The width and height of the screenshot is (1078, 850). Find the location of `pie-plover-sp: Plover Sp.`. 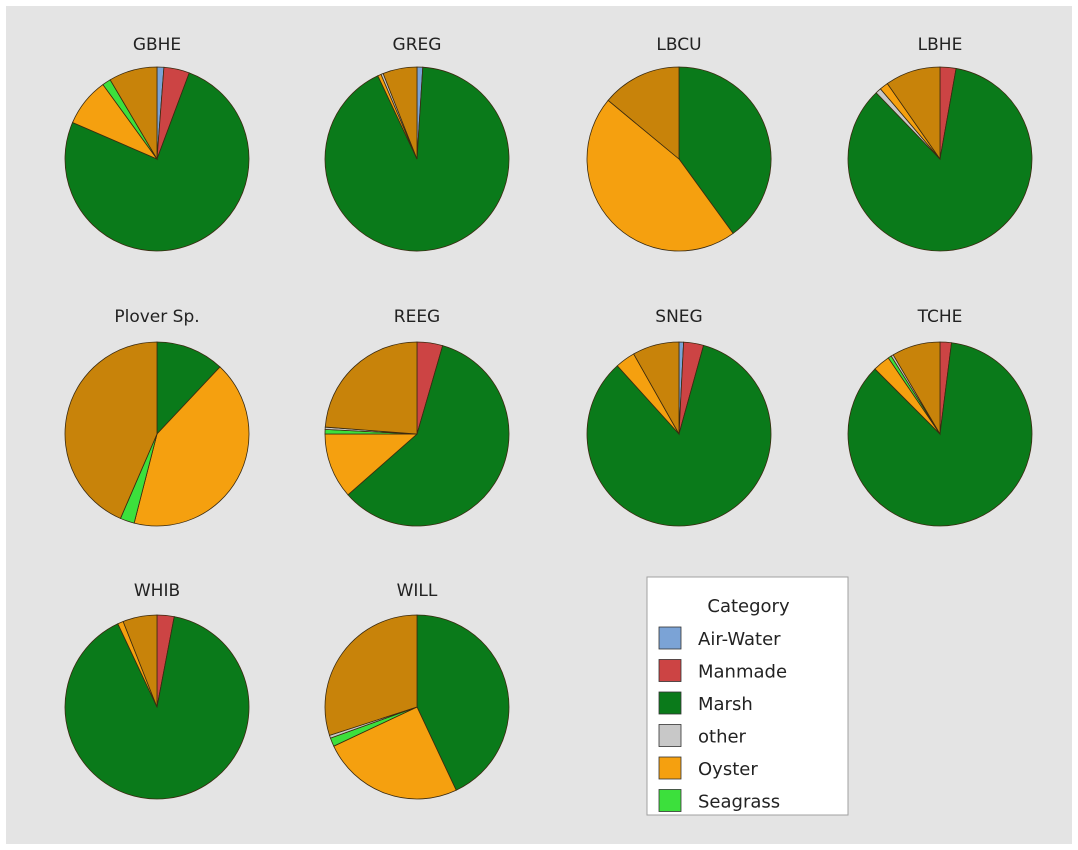

pie-plover-sp: Plover Sp. is located at coordinates (157, 417).